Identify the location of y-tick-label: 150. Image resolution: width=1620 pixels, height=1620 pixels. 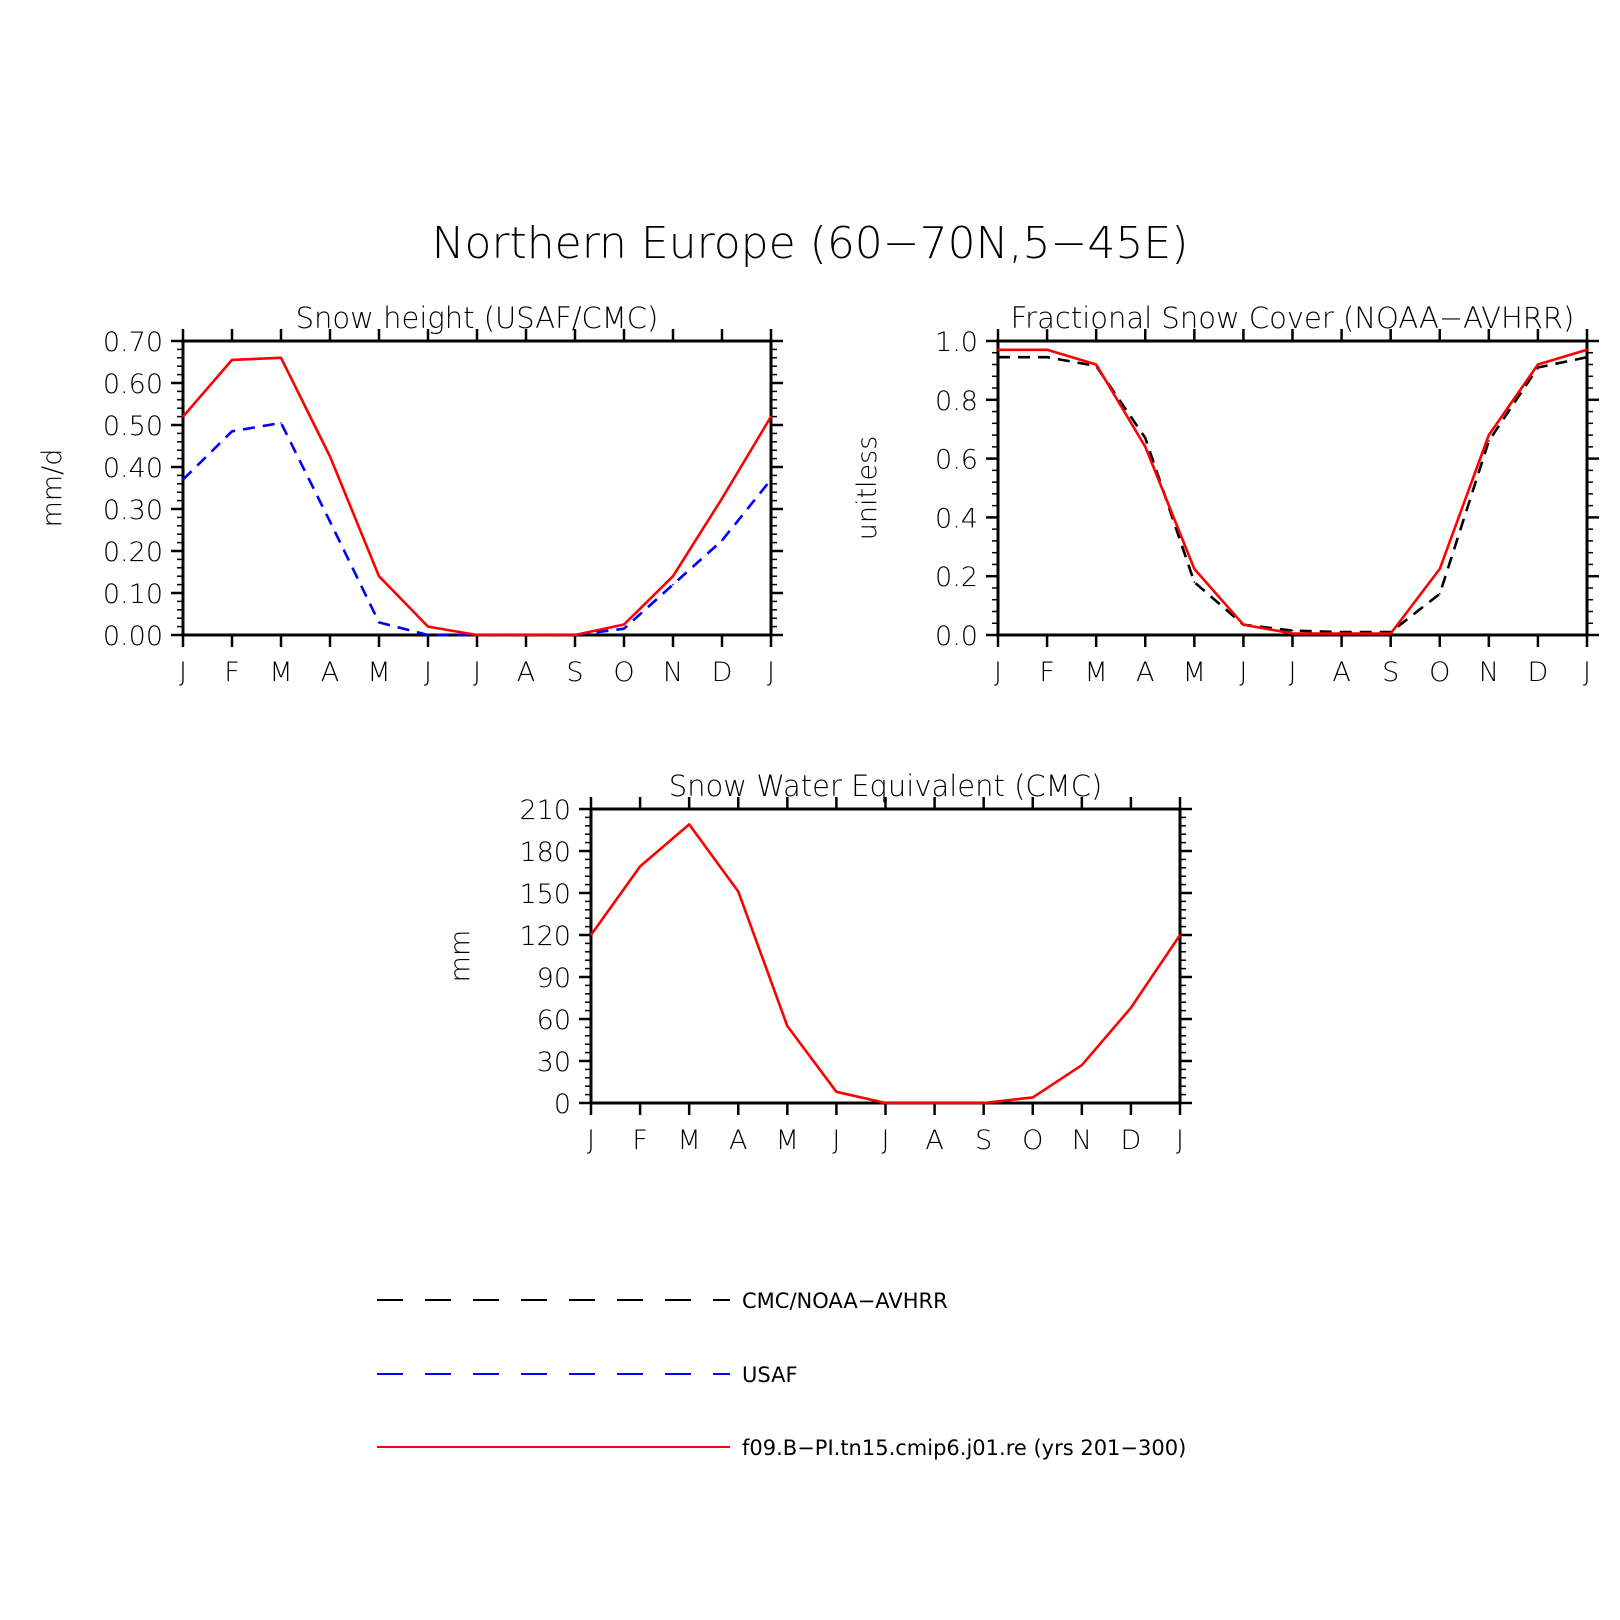
(545, 894).